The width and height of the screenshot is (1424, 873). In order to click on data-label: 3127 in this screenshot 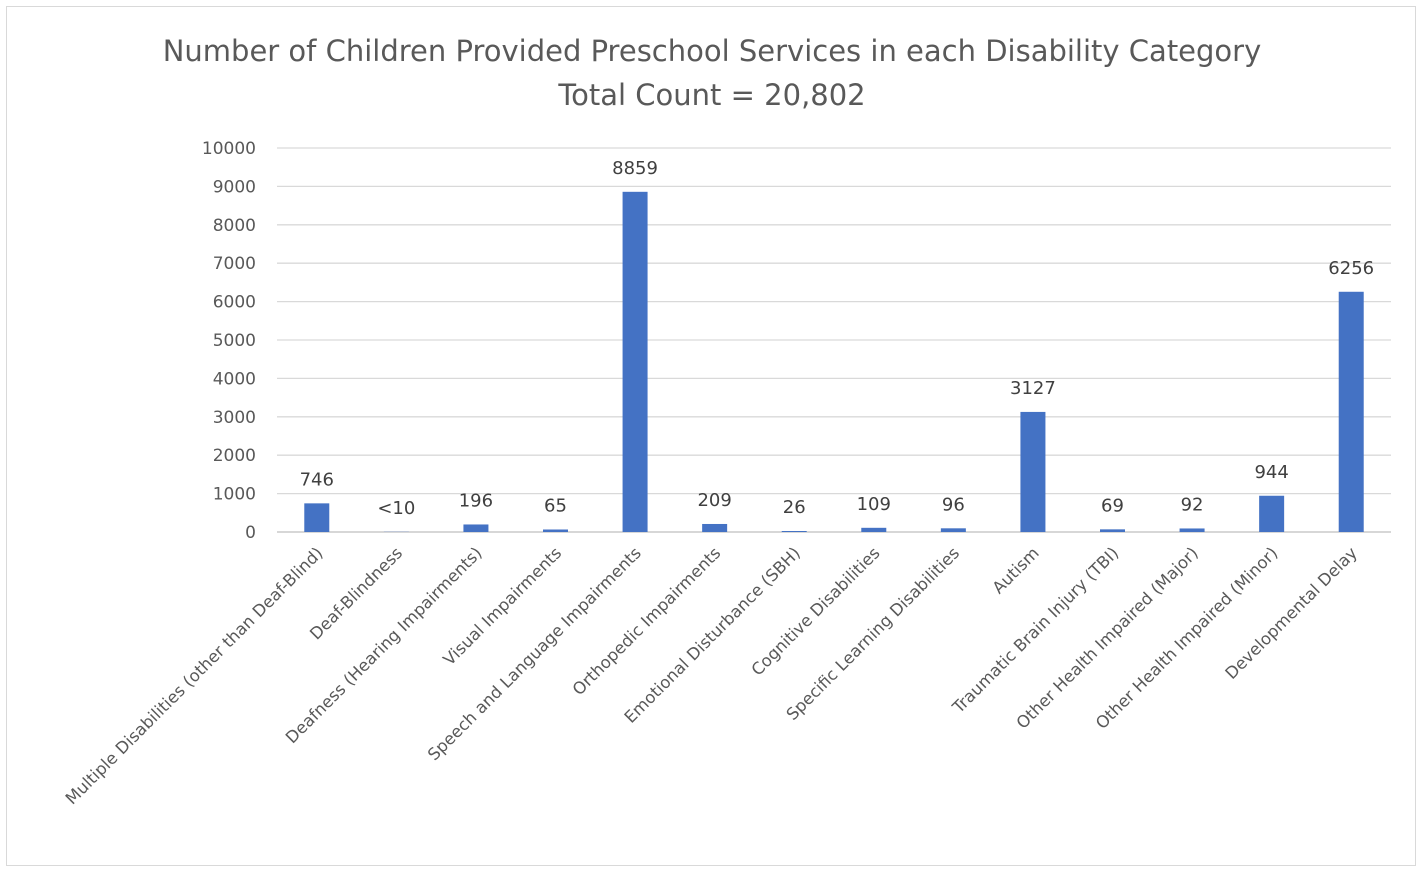, I will do `click(1033, 388)`.